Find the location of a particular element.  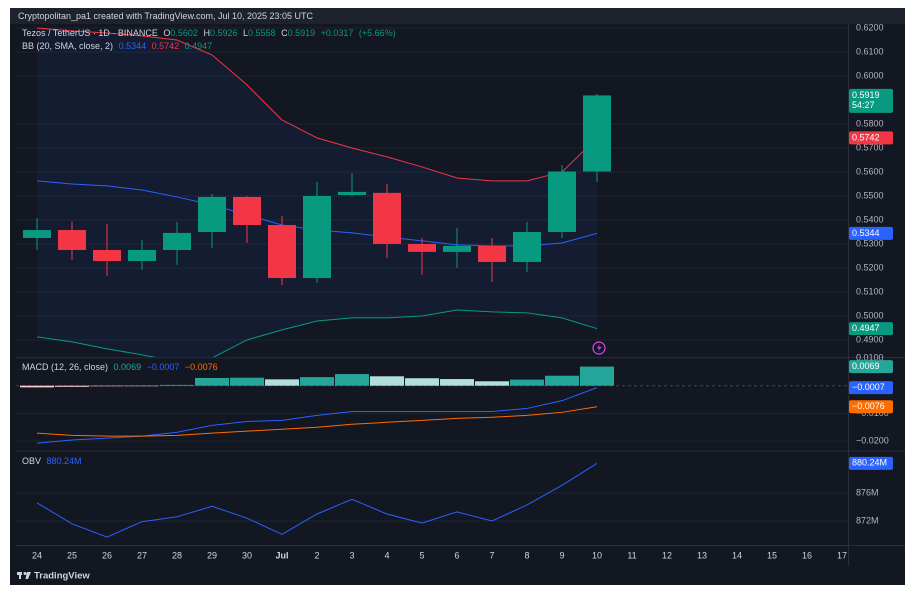

header-bar is located at coordinates (457, 16).